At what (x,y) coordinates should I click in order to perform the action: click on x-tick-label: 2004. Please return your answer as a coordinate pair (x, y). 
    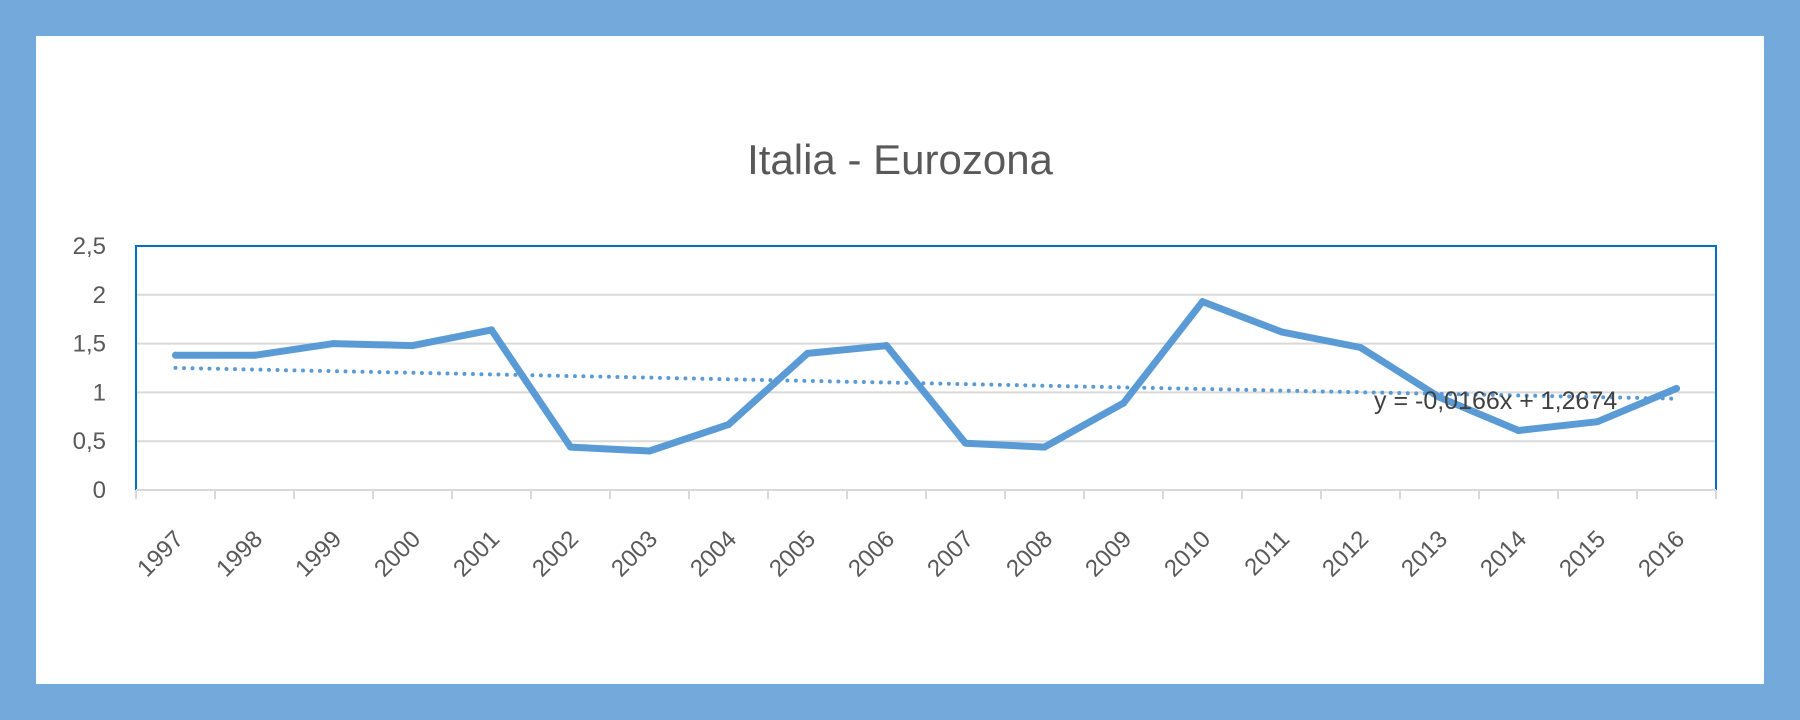
    Looking at the image, I should click on (713, 554).